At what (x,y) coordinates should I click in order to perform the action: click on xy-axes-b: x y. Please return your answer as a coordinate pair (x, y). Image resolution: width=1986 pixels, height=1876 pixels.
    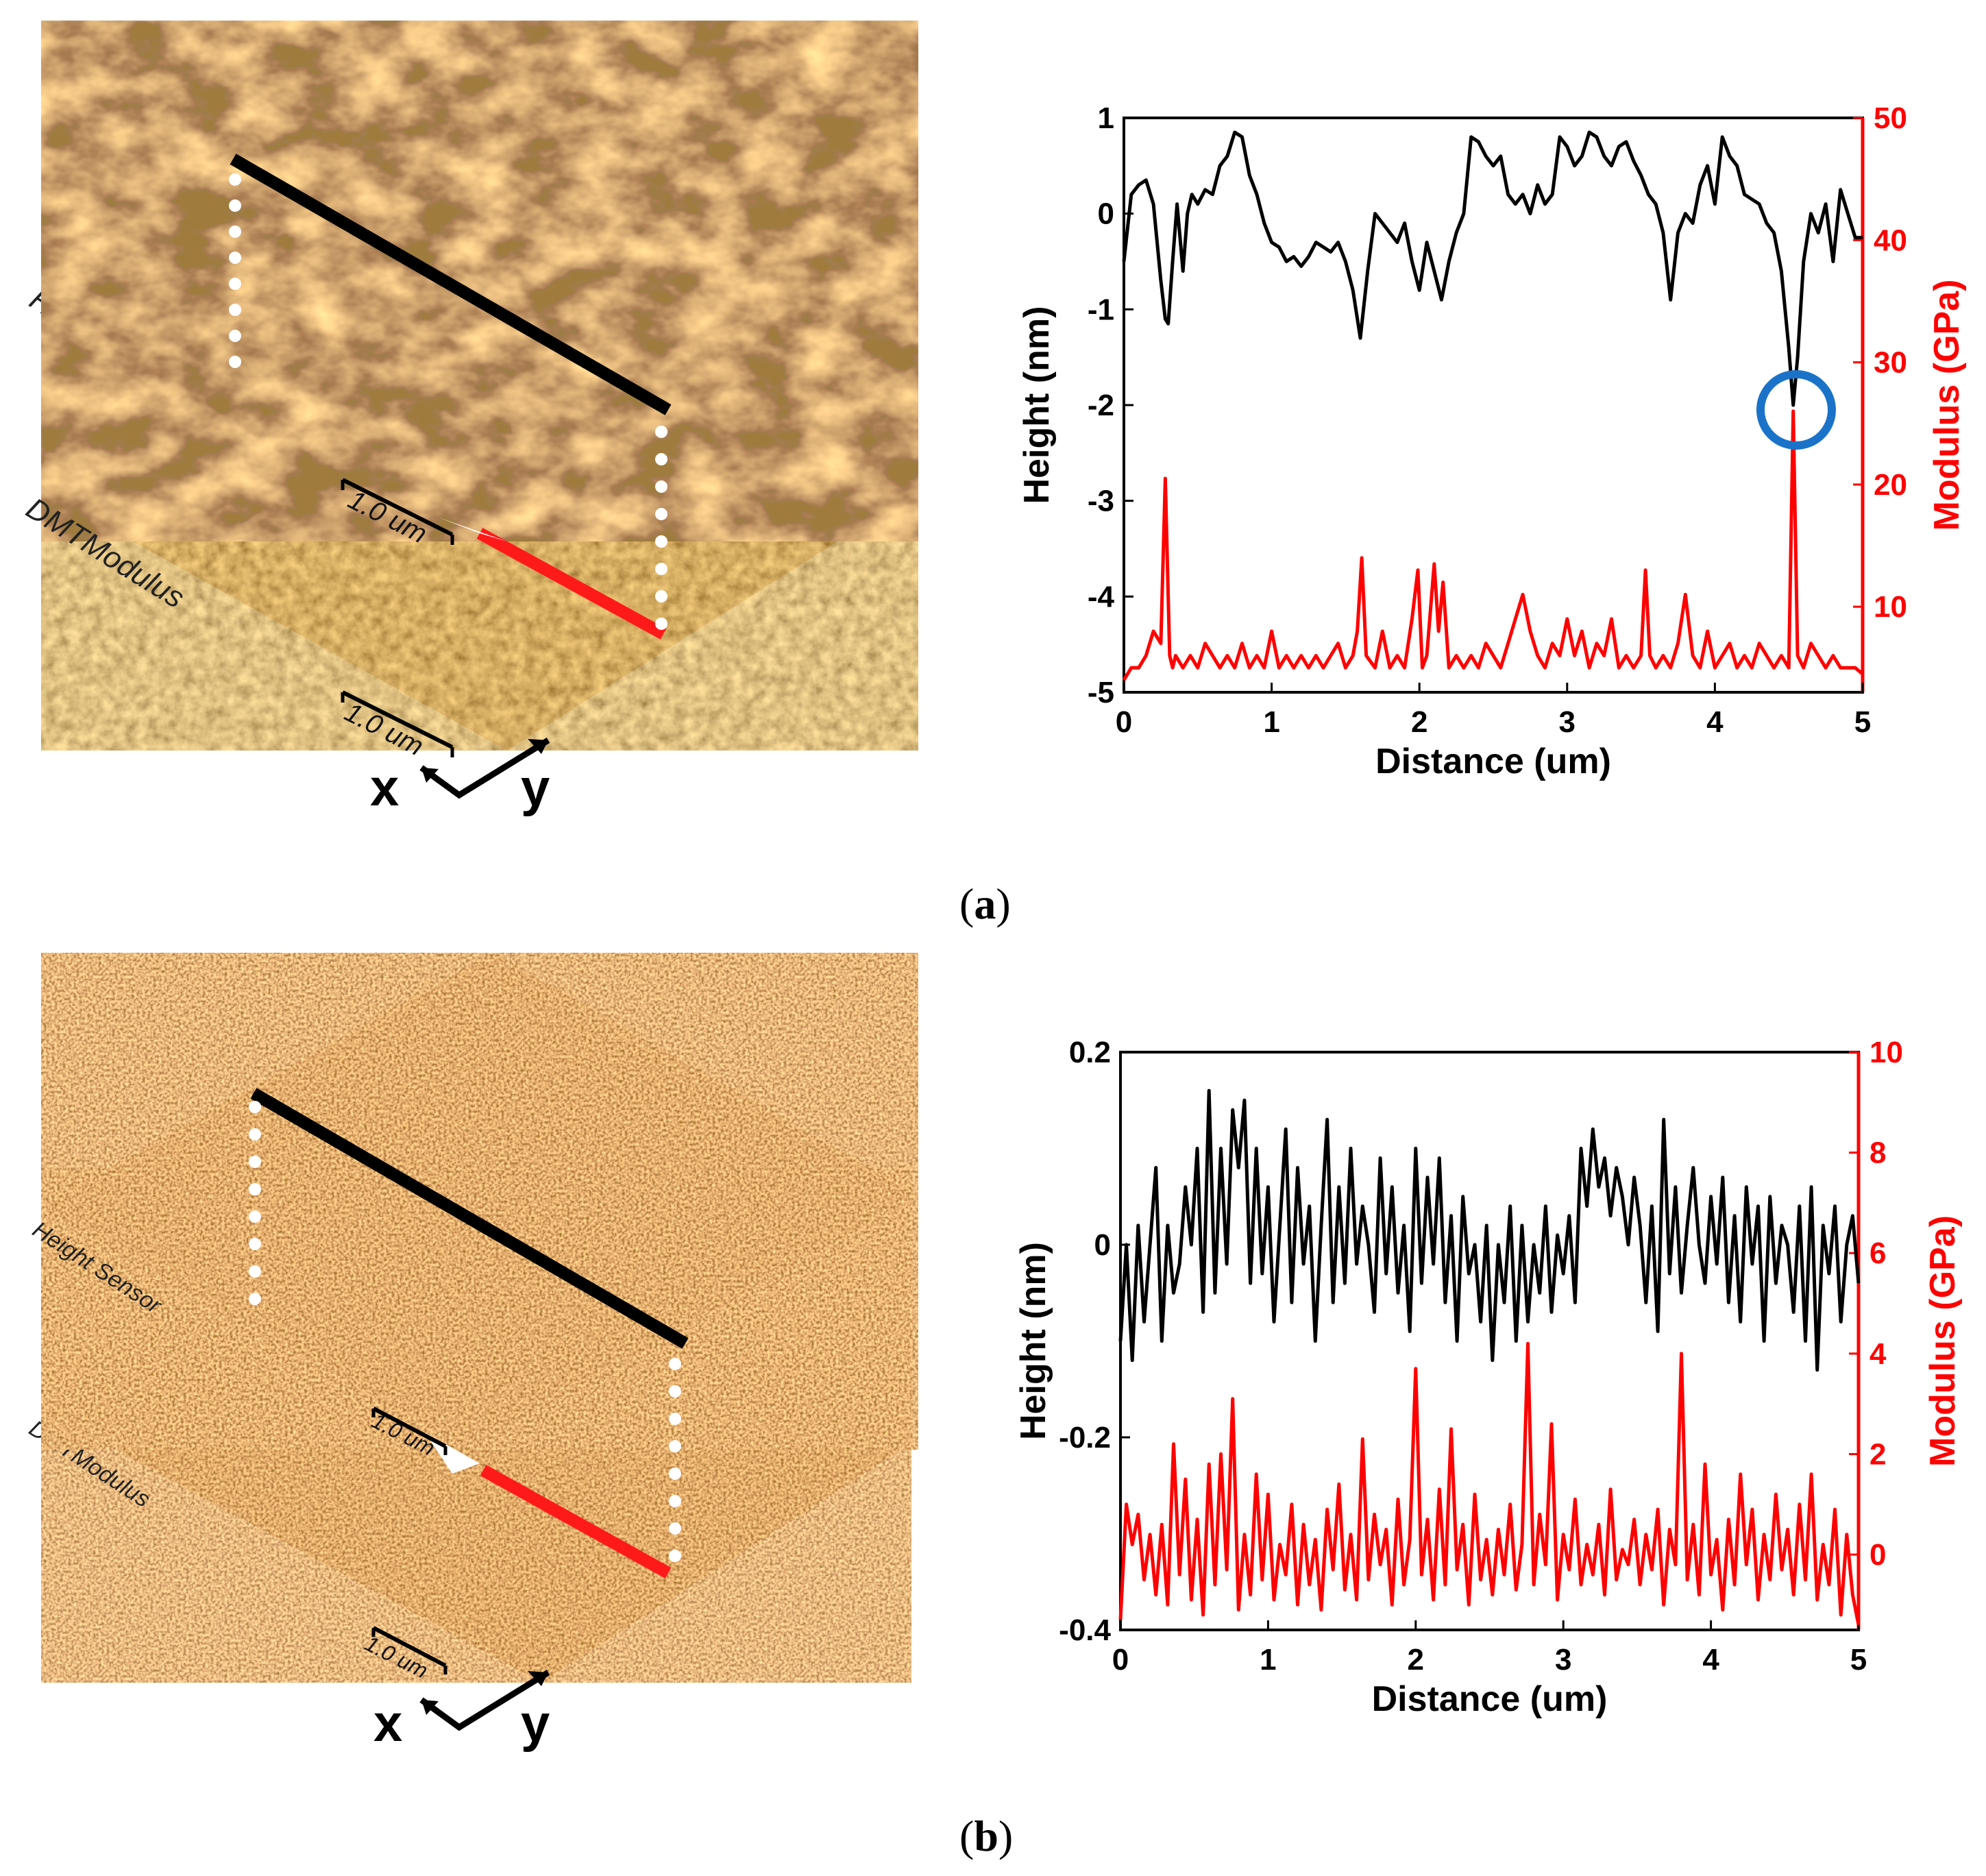
    Looking at the image, I should click on (461, 1711).